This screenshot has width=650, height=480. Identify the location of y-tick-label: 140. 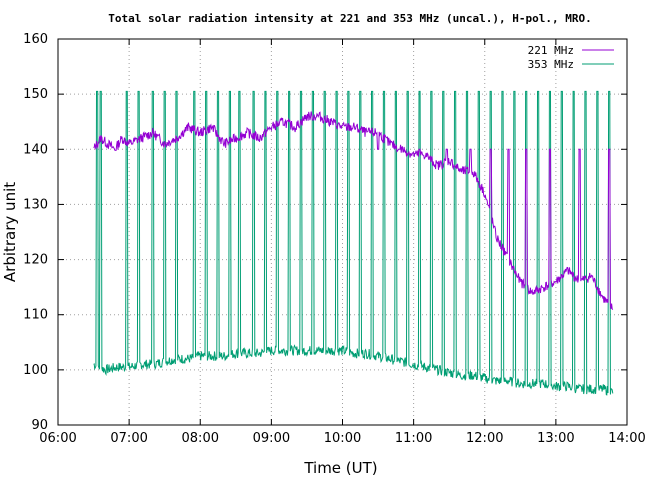
(35, 149).